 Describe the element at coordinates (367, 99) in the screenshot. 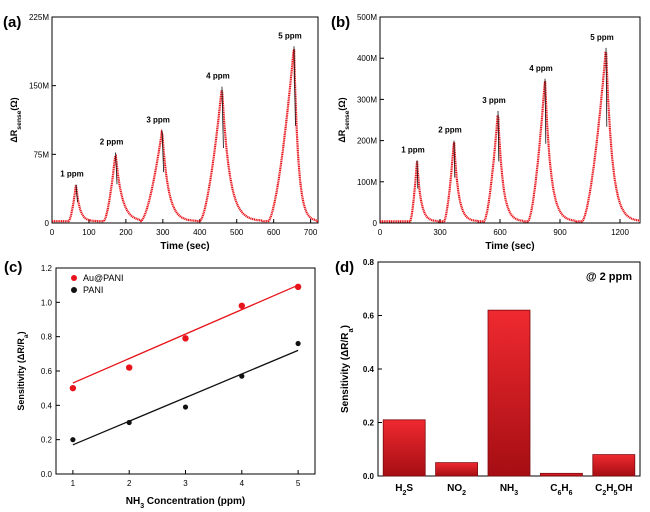

I see `y-tick-label: 300M` at that location.